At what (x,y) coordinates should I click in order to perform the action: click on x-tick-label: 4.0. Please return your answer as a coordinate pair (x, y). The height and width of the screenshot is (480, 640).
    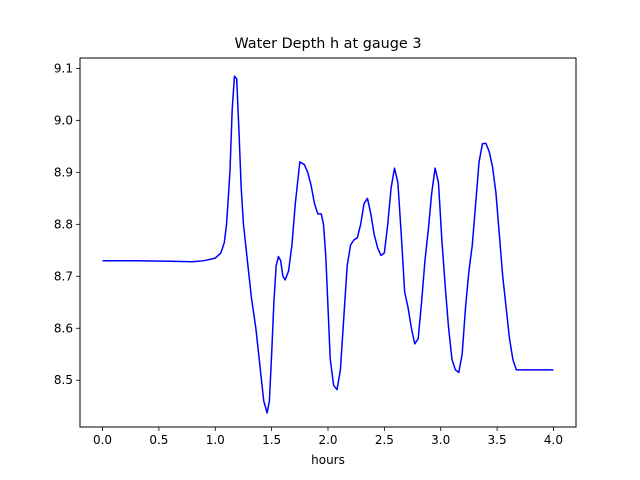
    Looking at the image, I should click on (553, 440).